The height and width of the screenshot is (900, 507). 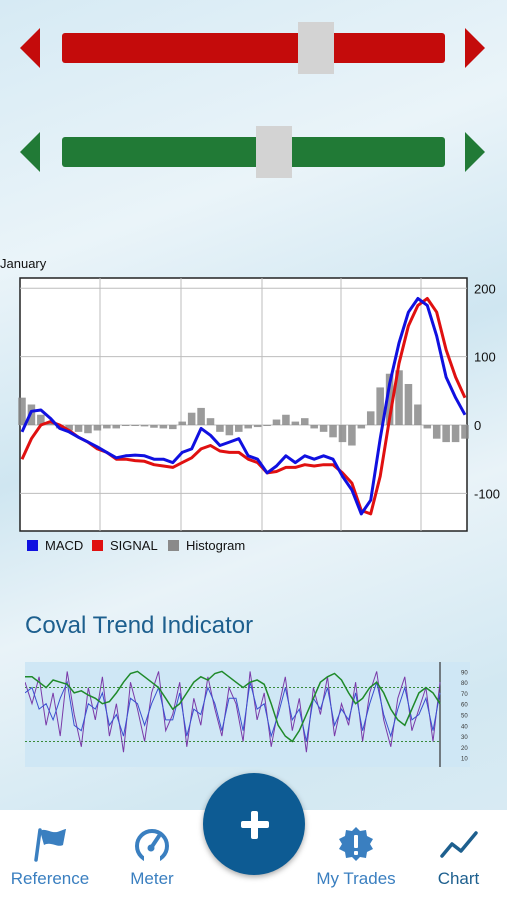 I want to click on legend-macd-label: MACD, so click(x=64, y=545).